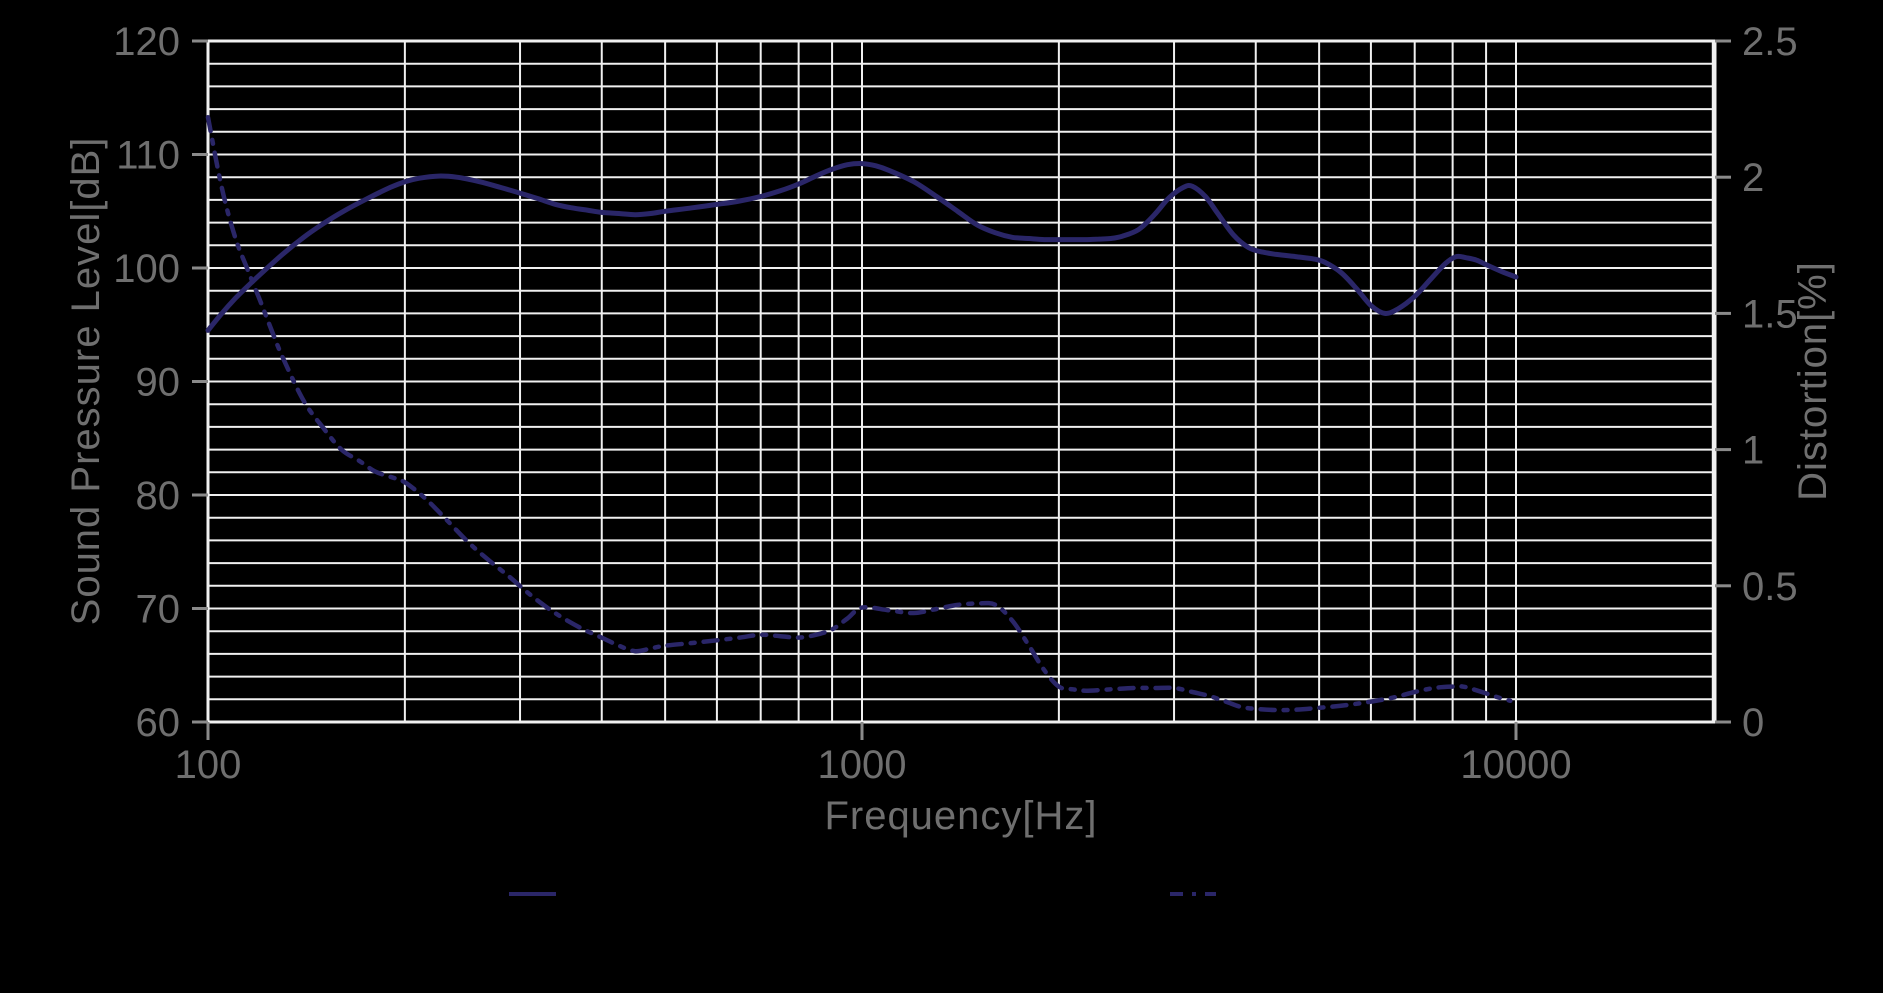 The height and width of the screenshot is (993, 1883). I want to click on y-right-tick-label: 0.5, so click(1770, 587).